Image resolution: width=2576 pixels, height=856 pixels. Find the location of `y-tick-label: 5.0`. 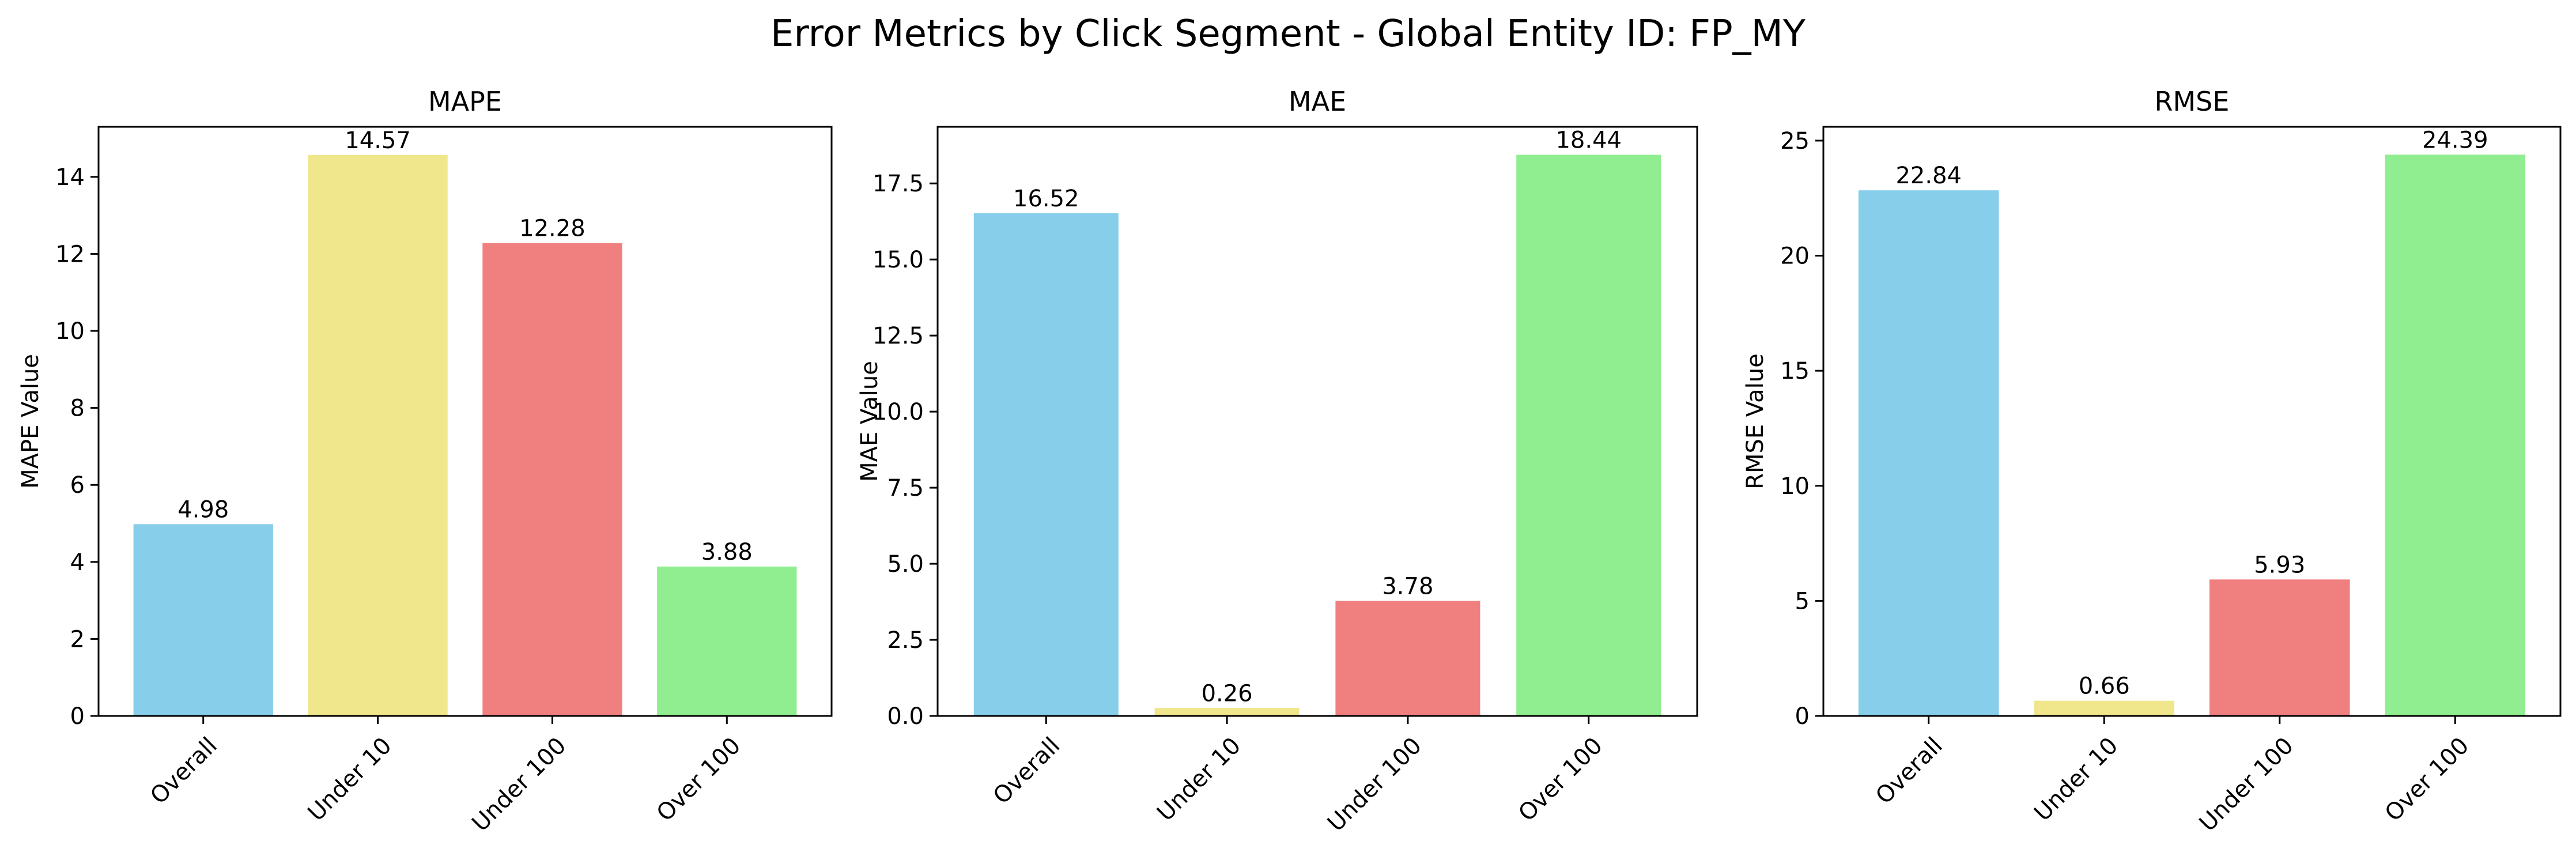

y-tick-label: 5.0 is located at coordinates (905, 564).